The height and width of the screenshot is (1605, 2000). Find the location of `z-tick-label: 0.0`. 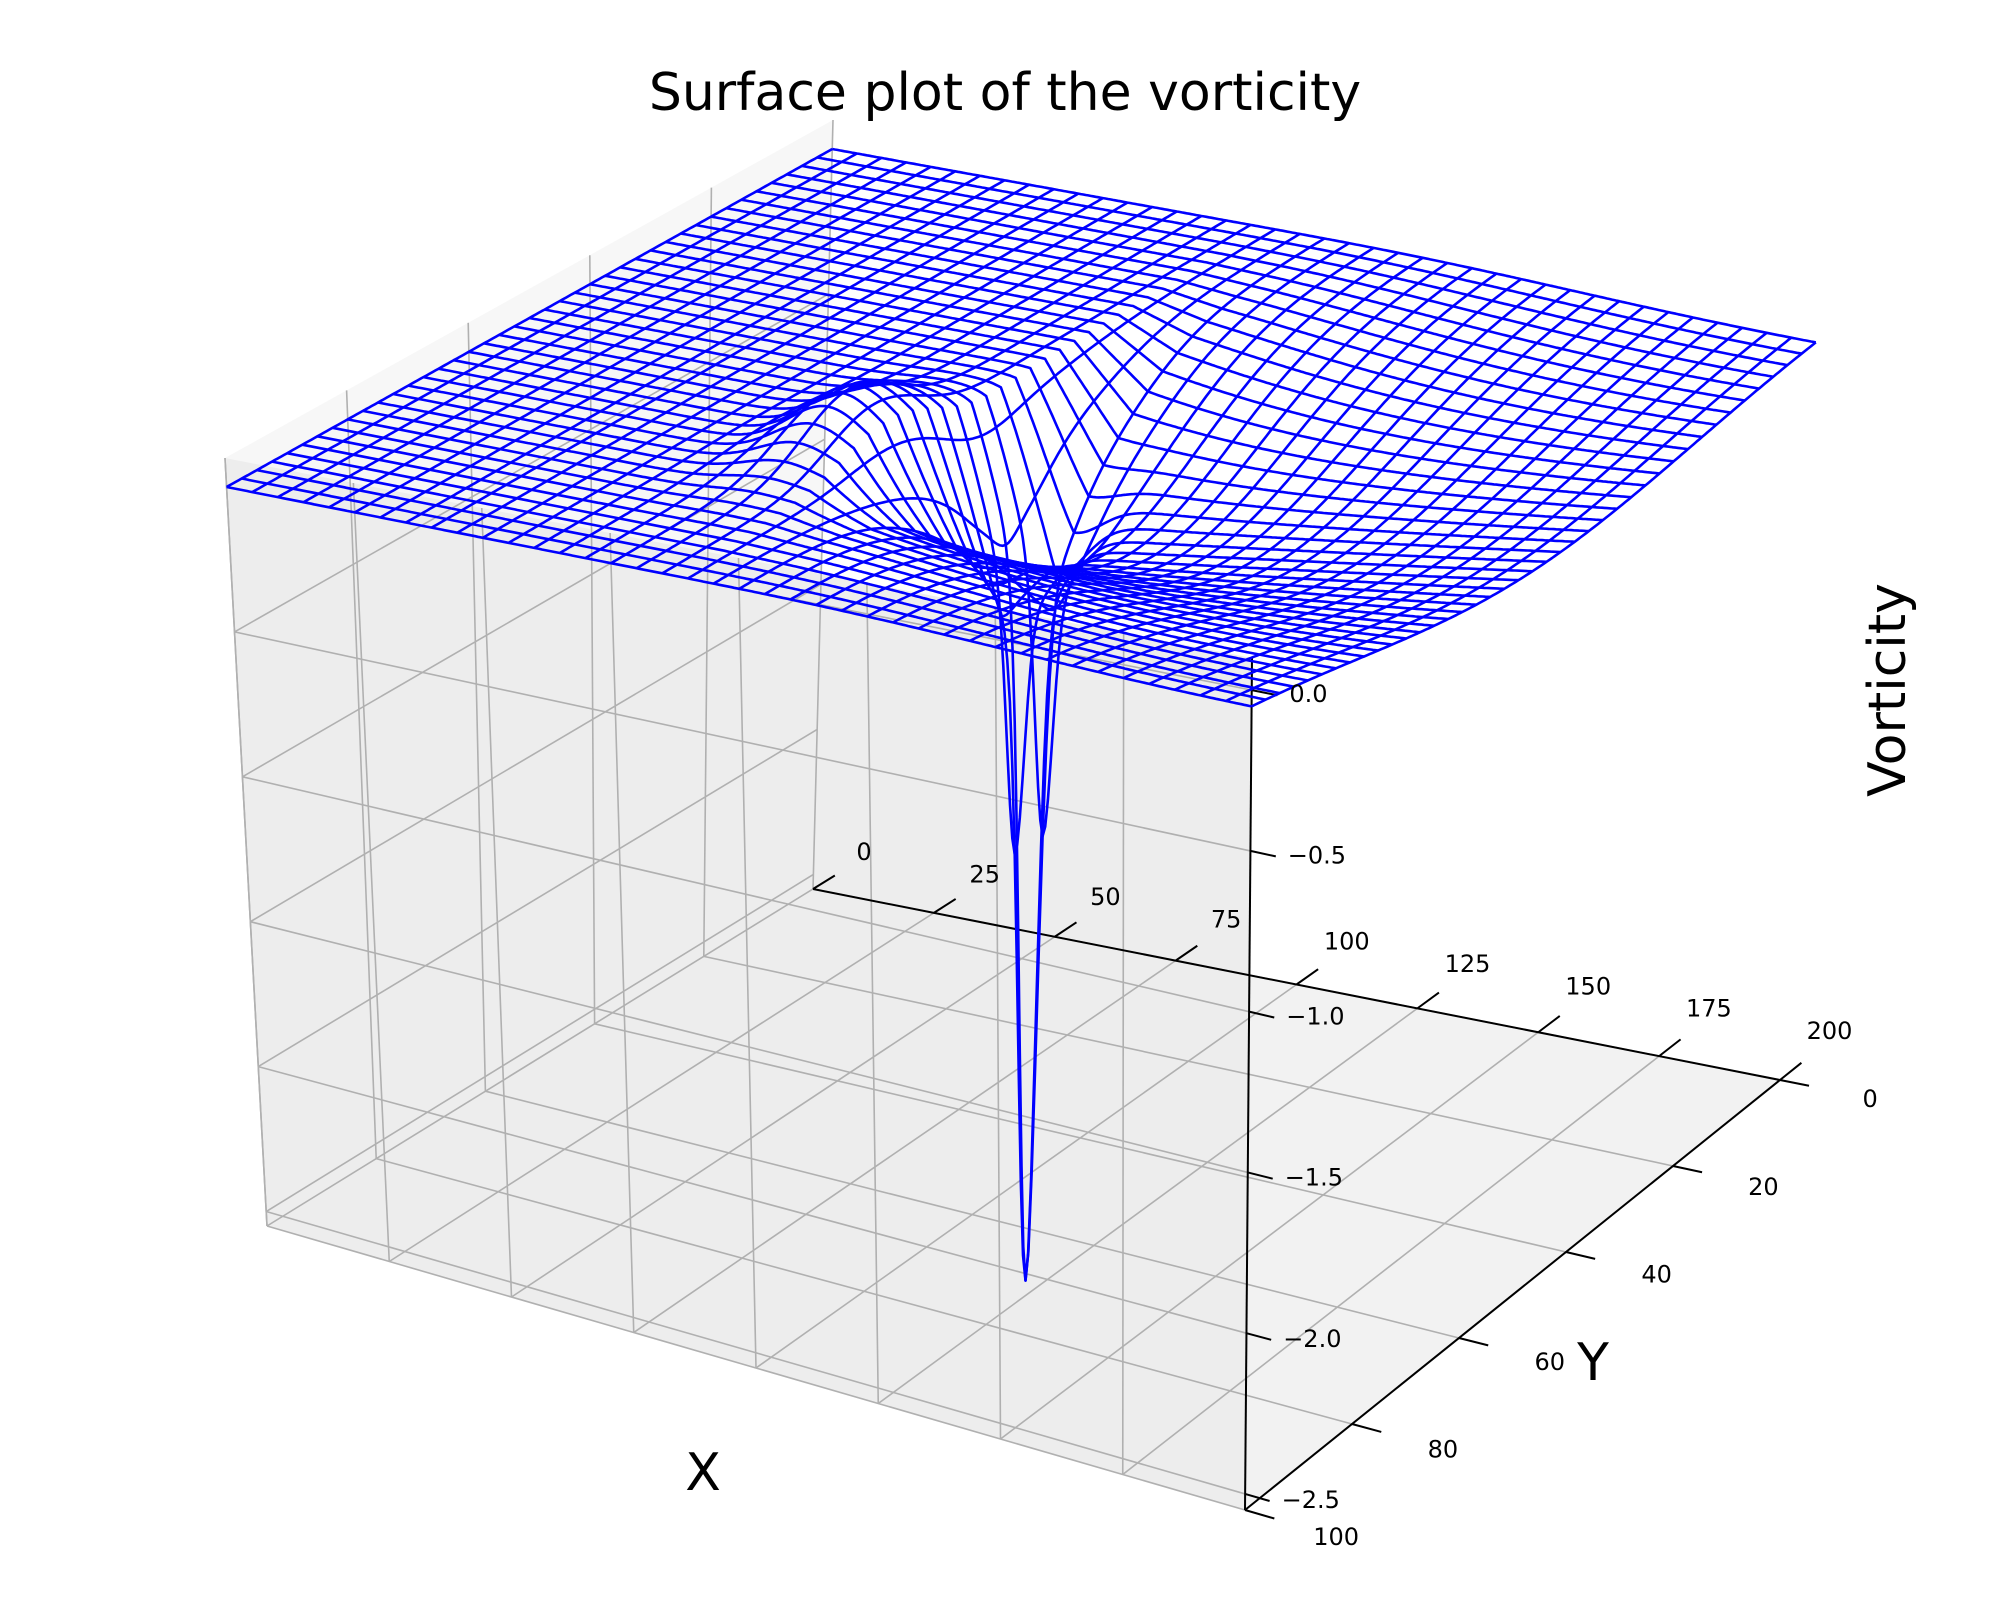

z-tick-label: 0.0 is located at coordinates (1308, 694).